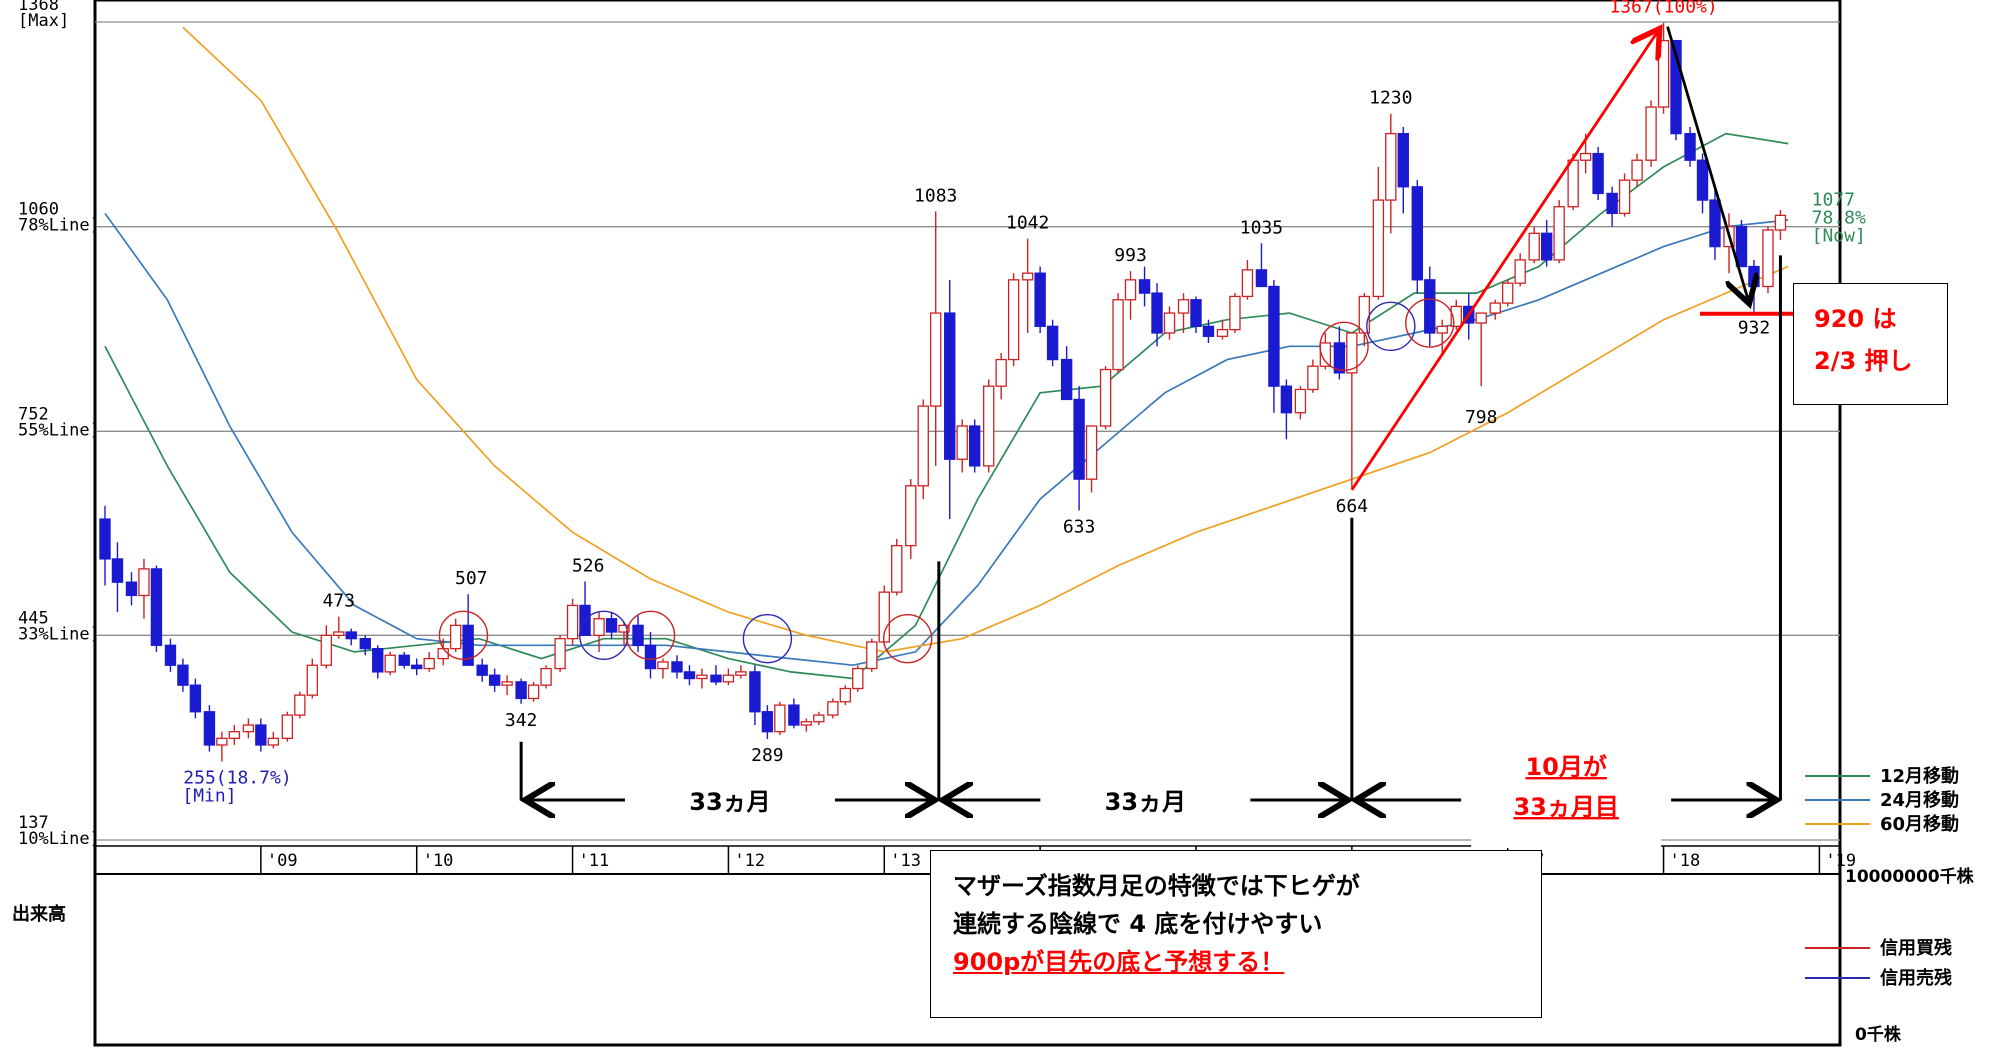 The image size is (1993, 1049). Describe the element at coordinates (38, 210) in the screenshot. I see `y-level-label: 1060` at that location.